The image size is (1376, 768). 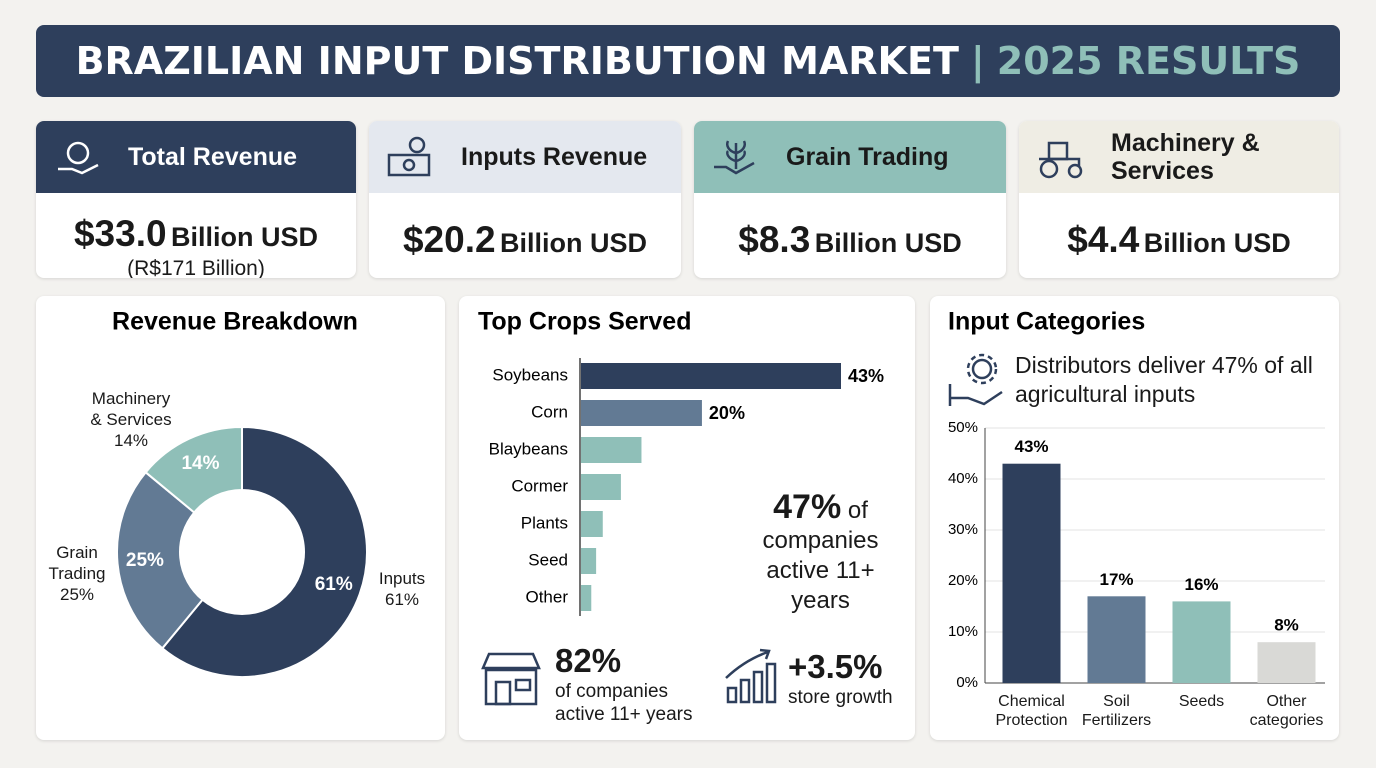 I want to click on kpi-value-line: $8.3 Billion USD, so click(x=850, y=240).